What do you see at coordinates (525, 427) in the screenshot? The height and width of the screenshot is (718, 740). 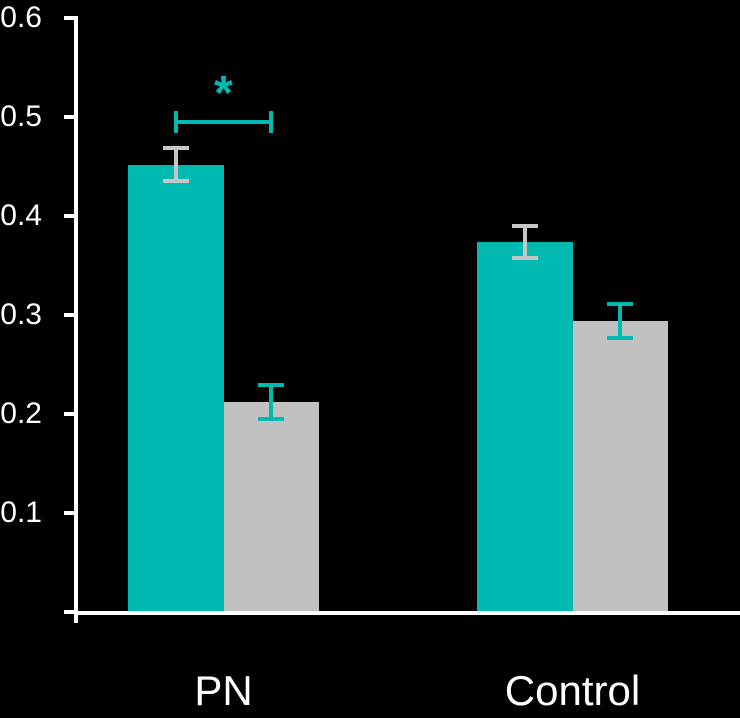 I see `bar-control-teal-series` at bounding box center [525, 427].